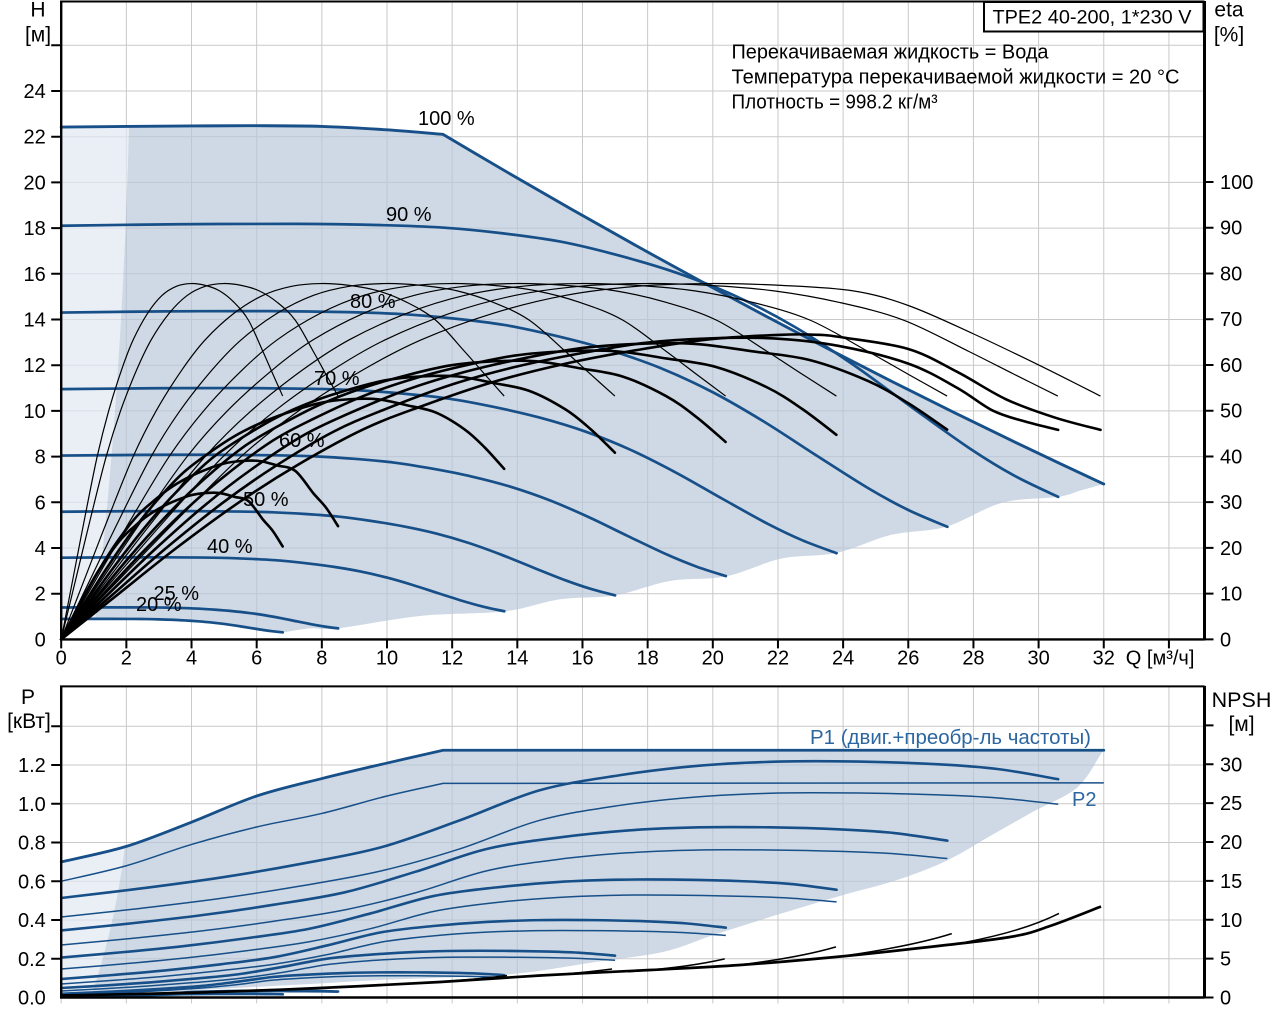 The width and height of the screenshot is (1280, 1024). Describe the element at coordinates (337, 379) in the screenshot. I see `svg-text: 70 %` at that location.